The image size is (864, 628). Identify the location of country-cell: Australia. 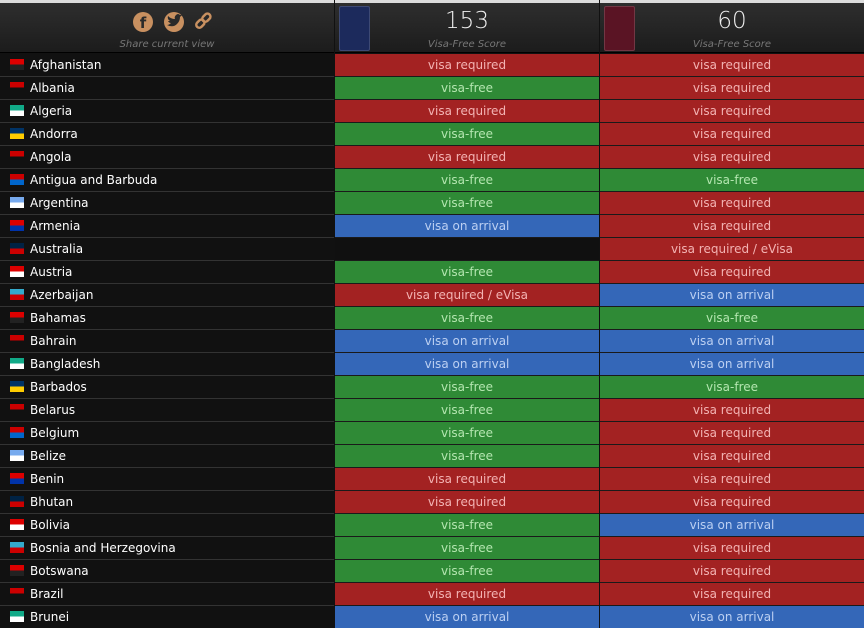
(167, 249).